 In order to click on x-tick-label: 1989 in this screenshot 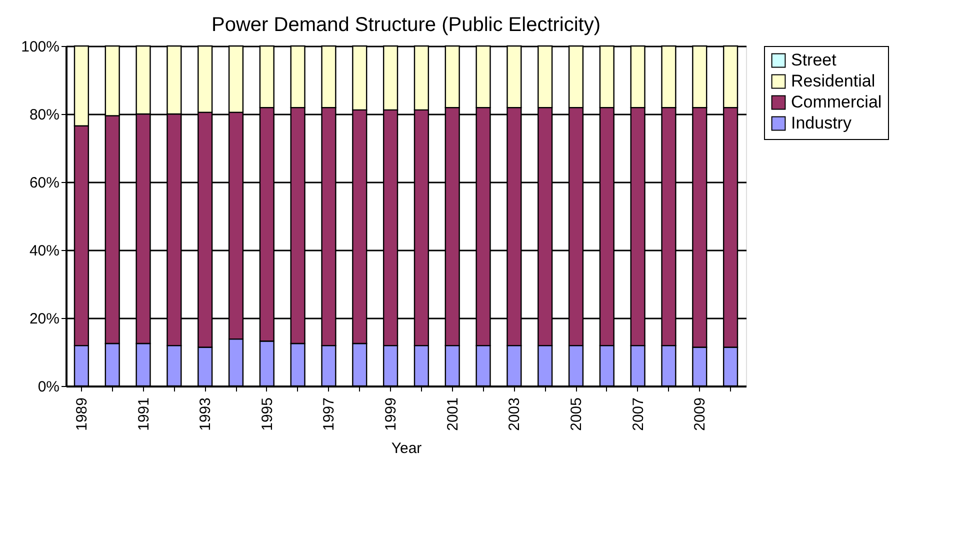, I will do `click(81, 414)`.